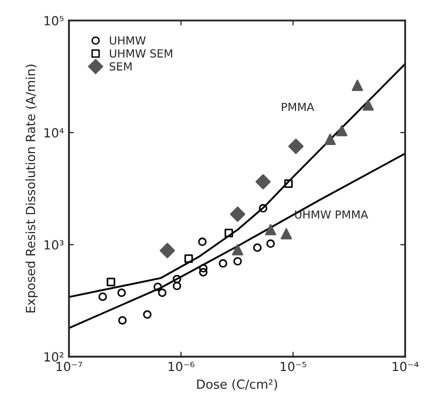  What do you see at coordinates (54, 357) in the screenshot?
I see `y-tick-label: 10²` at bounding box center [54, 357].